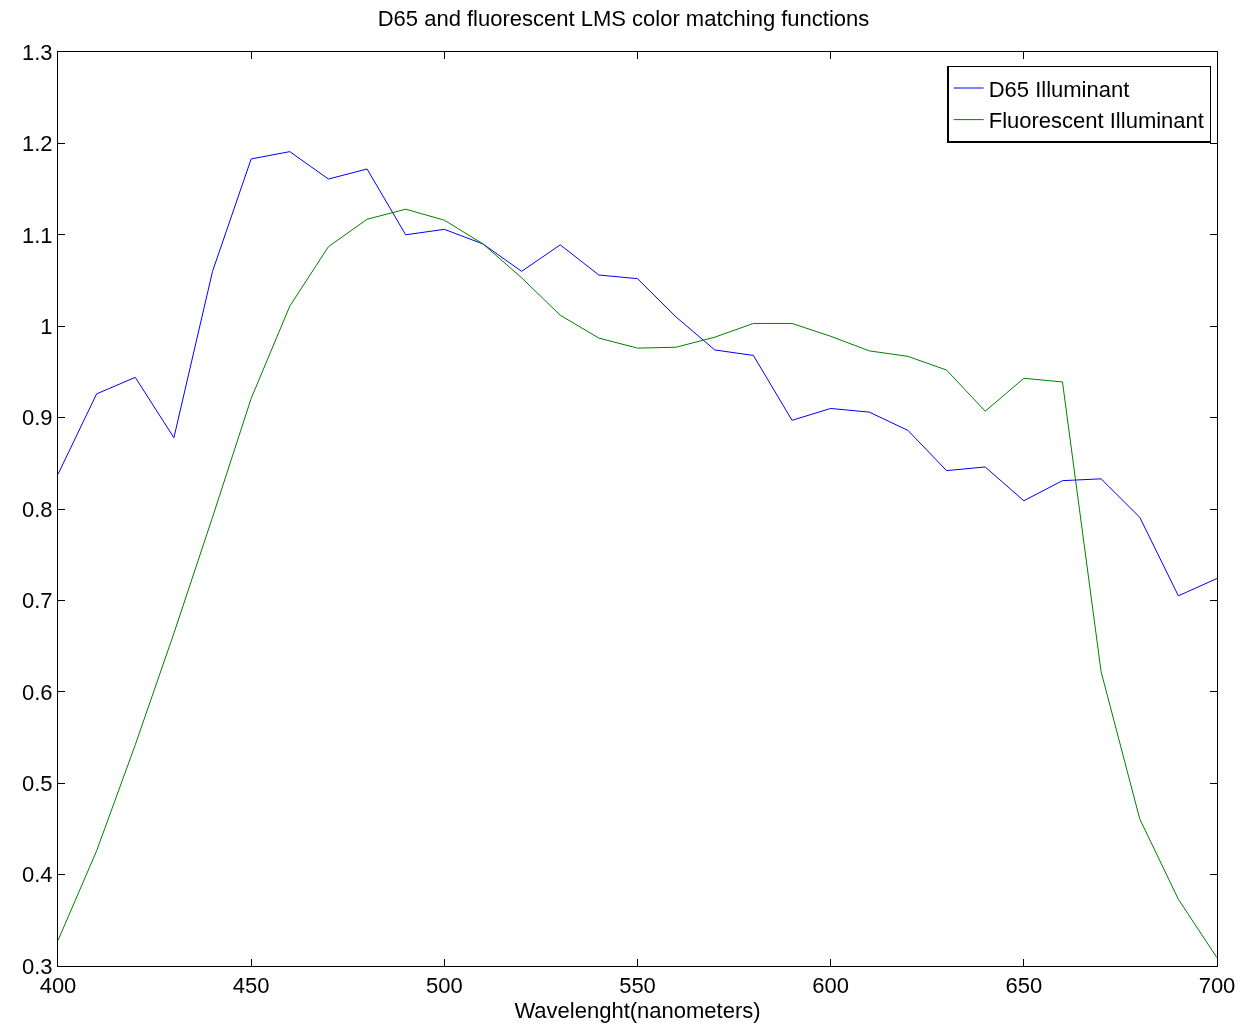 The height and width of the screenshot is (1036, 1247). I want to click on x-tick-label: 500, so click(444, 986).